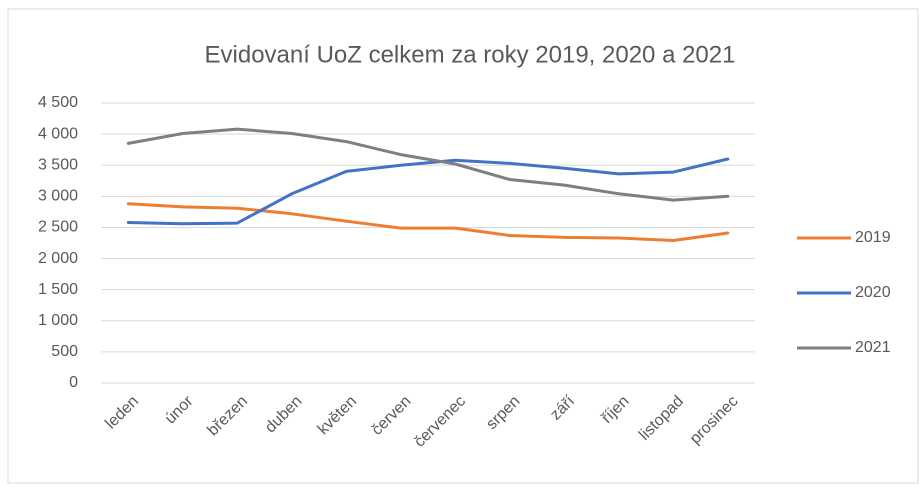  I want to click on legend-label: 2019, so click(873, 237).